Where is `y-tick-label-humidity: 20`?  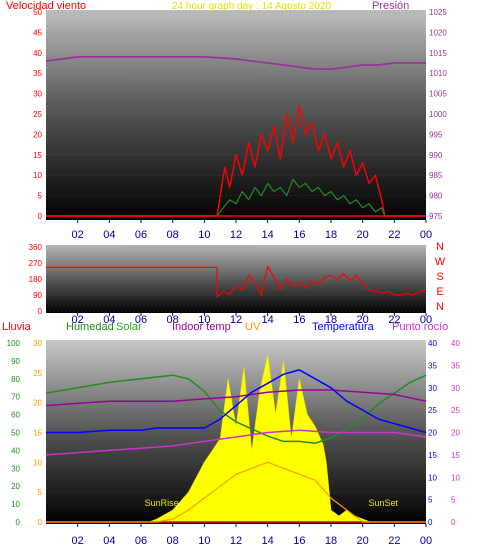
y-tick-label-humidity: 20 is located at coordinates (15, 486).